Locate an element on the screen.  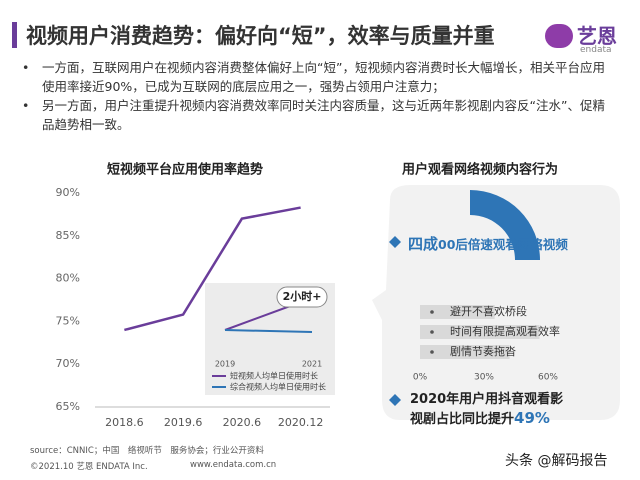
note-text: 2020年用户用抖音观看影视剧占比同比提升 is located at coordinates (487, 409).